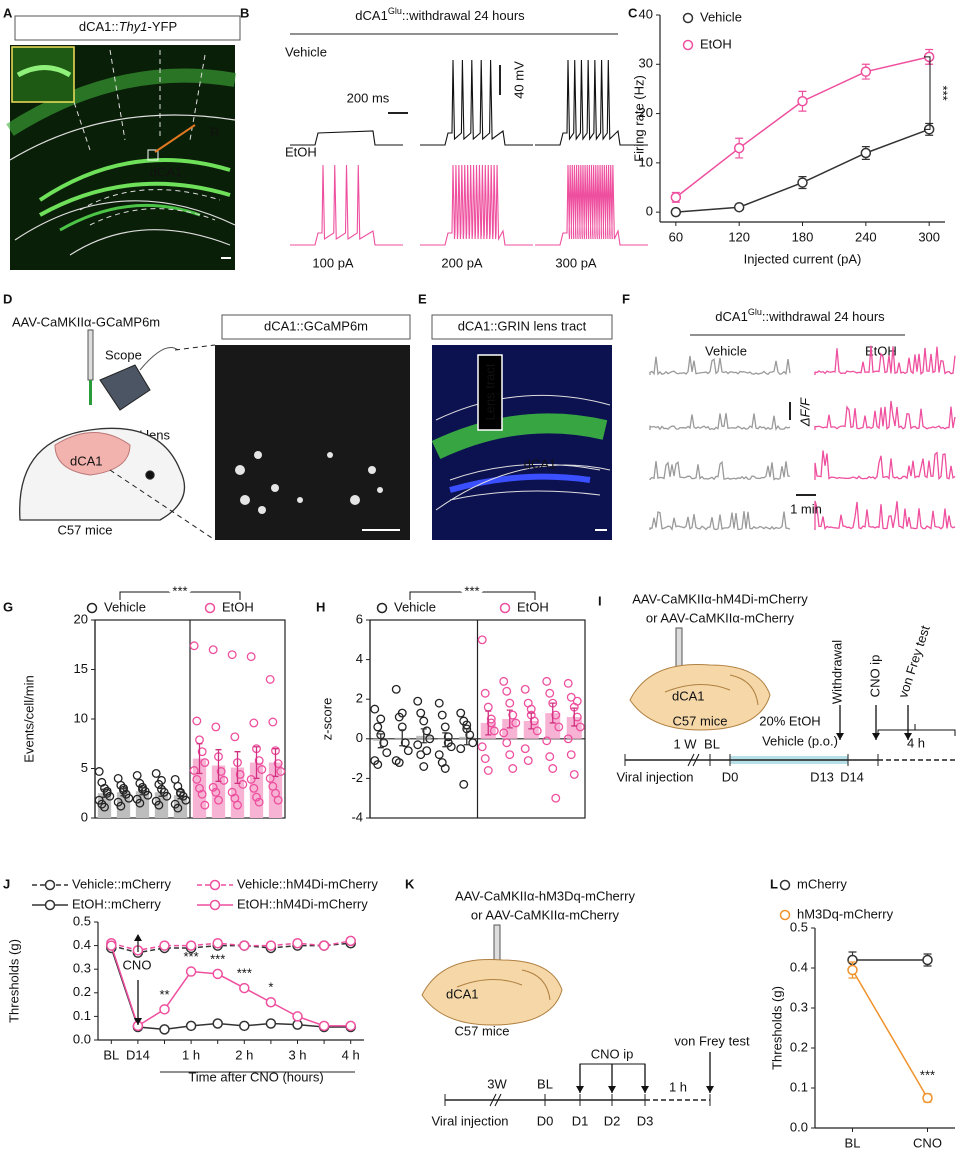 This screenshot has height=1153, width=960. What do you see at coordinates (776, 1028) in the screenshot?
I see `y-axis-label: Thresholds (g)` at bounding box center [776, 1028].